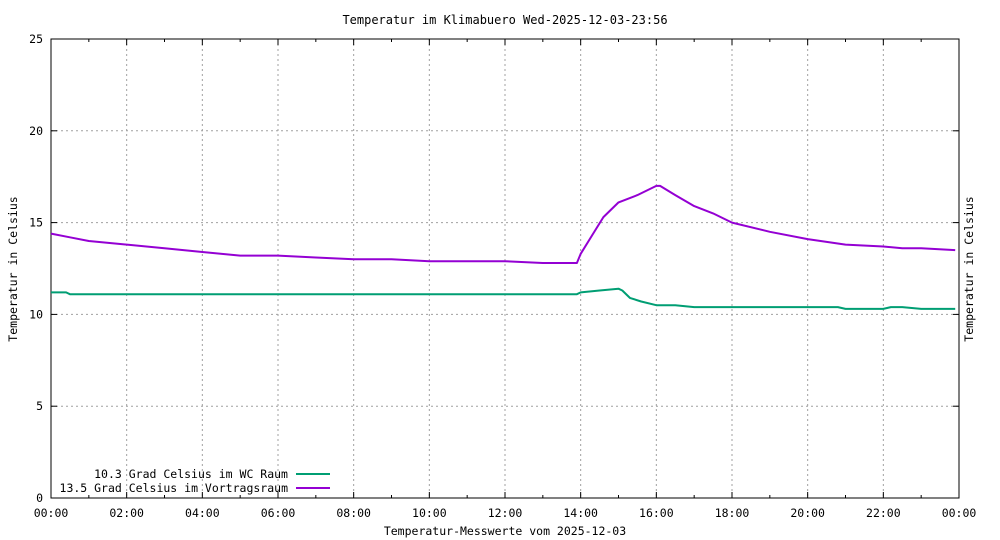  Describe the element at coordinates (174, 488) in the screenshot. I see `legend-label-2: 13.5 Grad Celsius im Vortragsraum` at that location.